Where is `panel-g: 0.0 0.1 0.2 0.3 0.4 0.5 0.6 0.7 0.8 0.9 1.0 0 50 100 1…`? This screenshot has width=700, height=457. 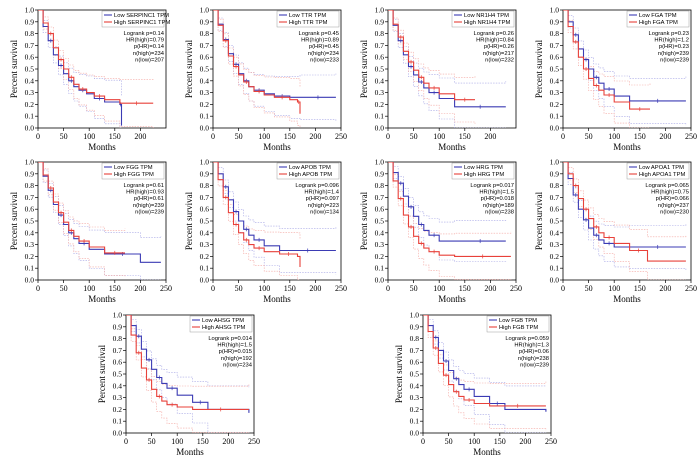 panel-g: 0.0 0.1 0.2 0.3 0.4 0.5 0.6 0.7 0.8 0.9 1.0 0 50 100 1… is located at coordinates (440, 231).